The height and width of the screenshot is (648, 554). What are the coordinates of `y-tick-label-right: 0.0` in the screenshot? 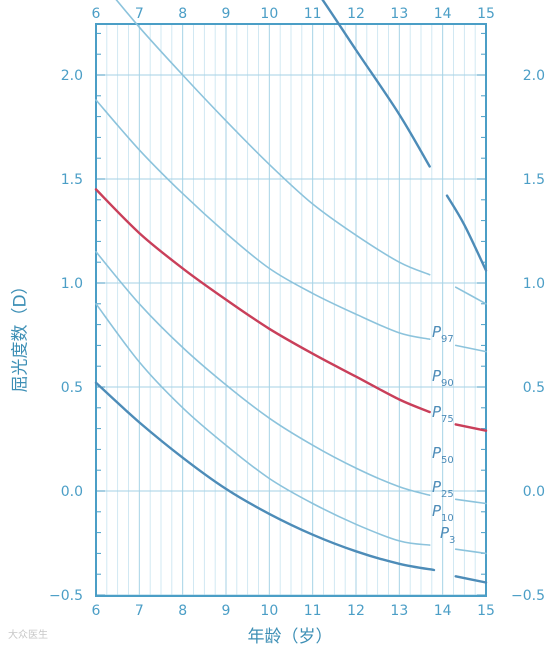 It's located at (534, 492).